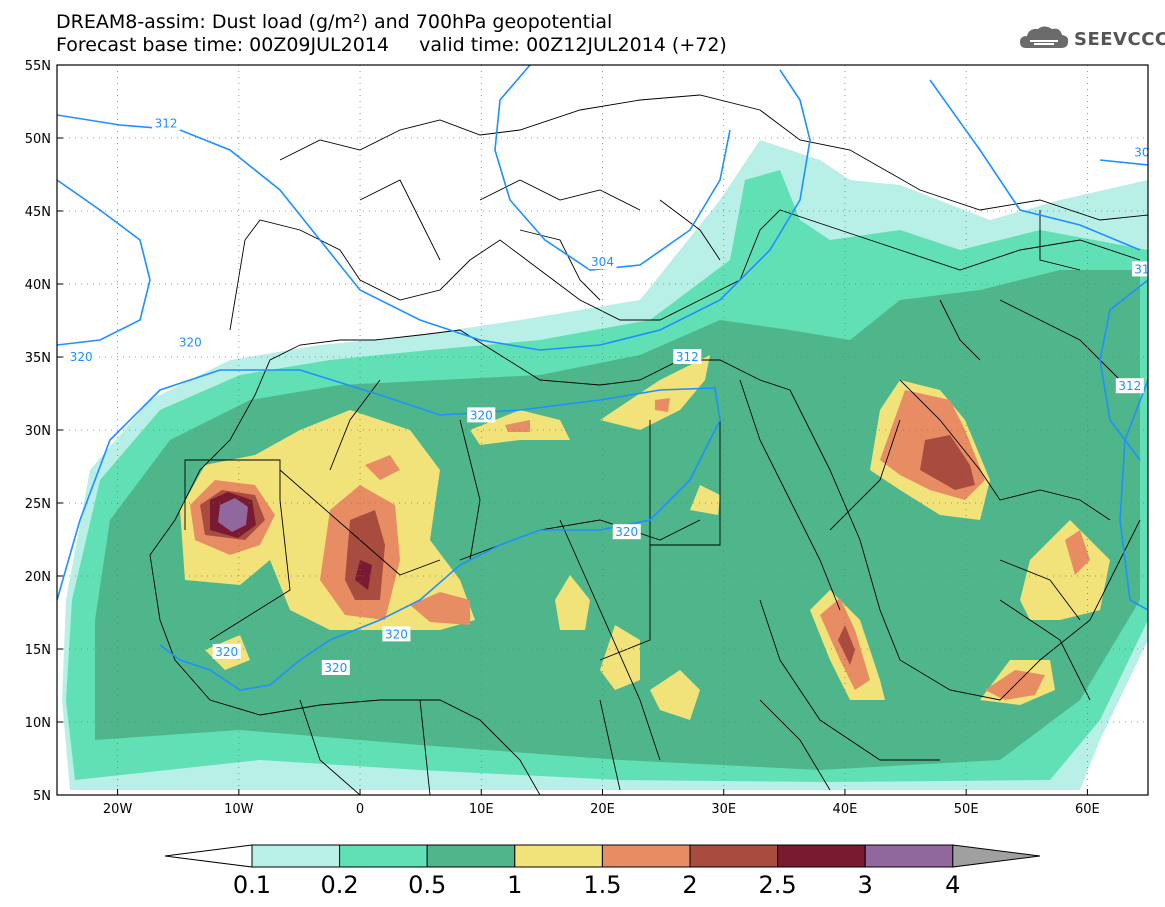 The image size is (1165, 907). I want to click on lat-label: 5N, so click(42, 796).